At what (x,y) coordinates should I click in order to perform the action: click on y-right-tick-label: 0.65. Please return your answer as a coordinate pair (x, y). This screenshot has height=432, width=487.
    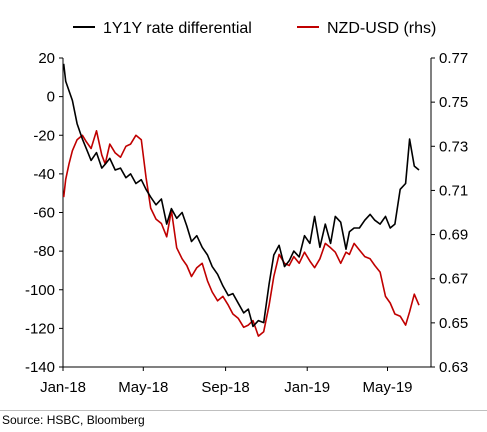
    Looking at the image, I should click on (453, 323).